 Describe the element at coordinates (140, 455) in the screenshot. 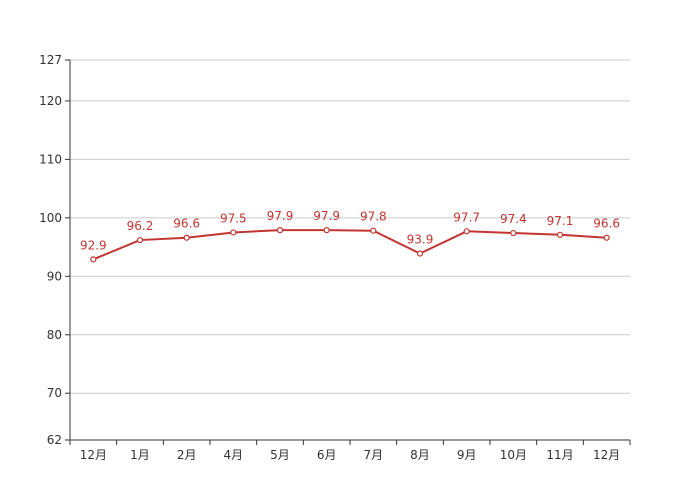

I see `x-tick-label: 1月` at that location.